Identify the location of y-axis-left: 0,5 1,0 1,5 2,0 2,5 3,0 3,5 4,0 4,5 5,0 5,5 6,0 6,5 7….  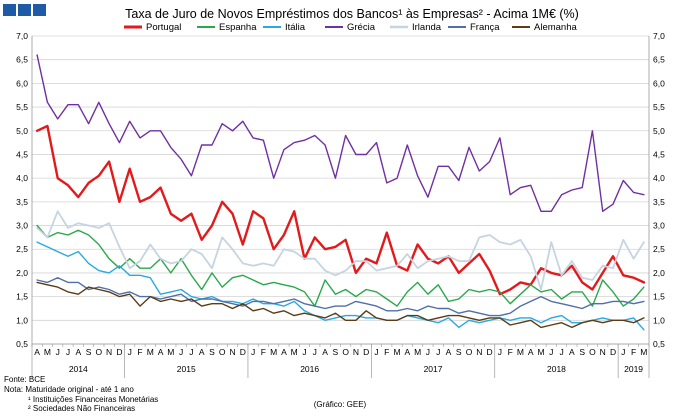
(22, 190).